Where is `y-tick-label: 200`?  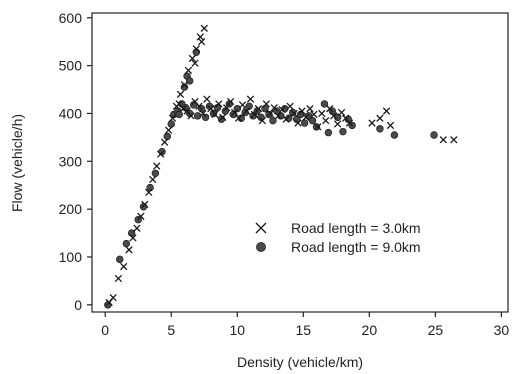
y-tick-label: 200 is located at coordinates (71, 209).